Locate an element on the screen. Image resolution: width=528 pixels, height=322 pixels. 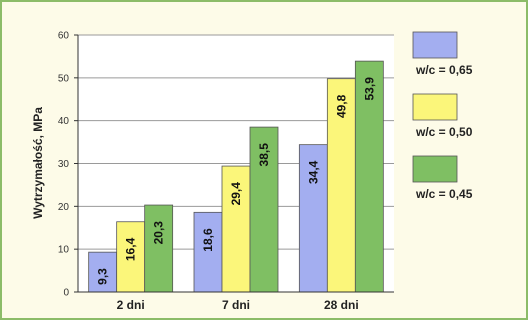
y-tick-label: 20 is located at coordinates (64, 207).